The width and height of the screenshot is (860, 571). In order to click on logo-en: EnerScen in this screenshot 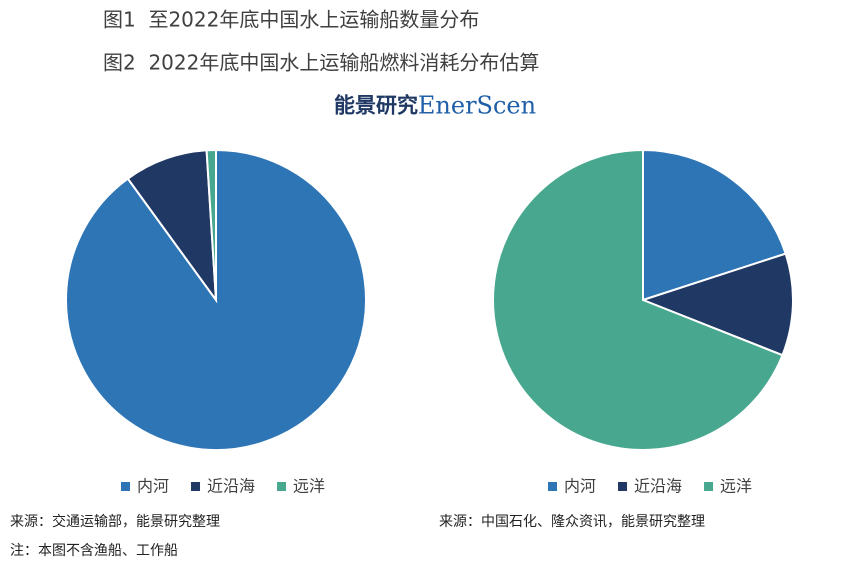, I will do `click(477, 106)`.